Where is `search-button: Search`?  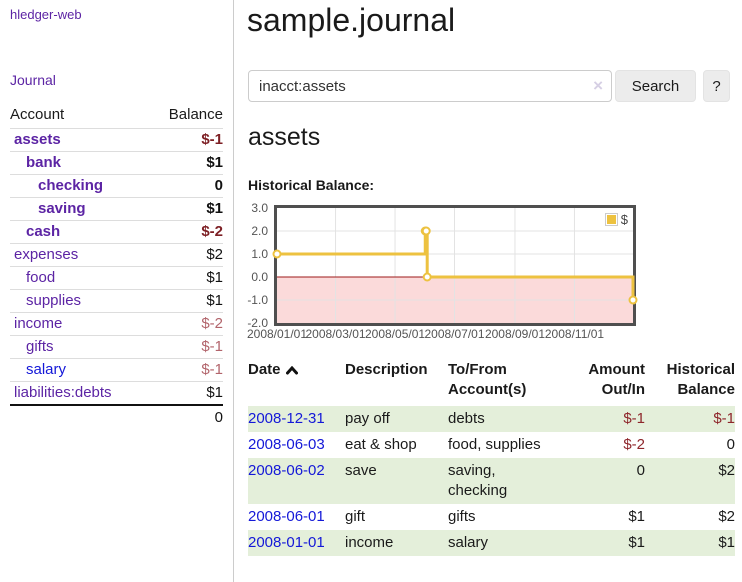
search-button: Search is located at coordinates (655, 86).